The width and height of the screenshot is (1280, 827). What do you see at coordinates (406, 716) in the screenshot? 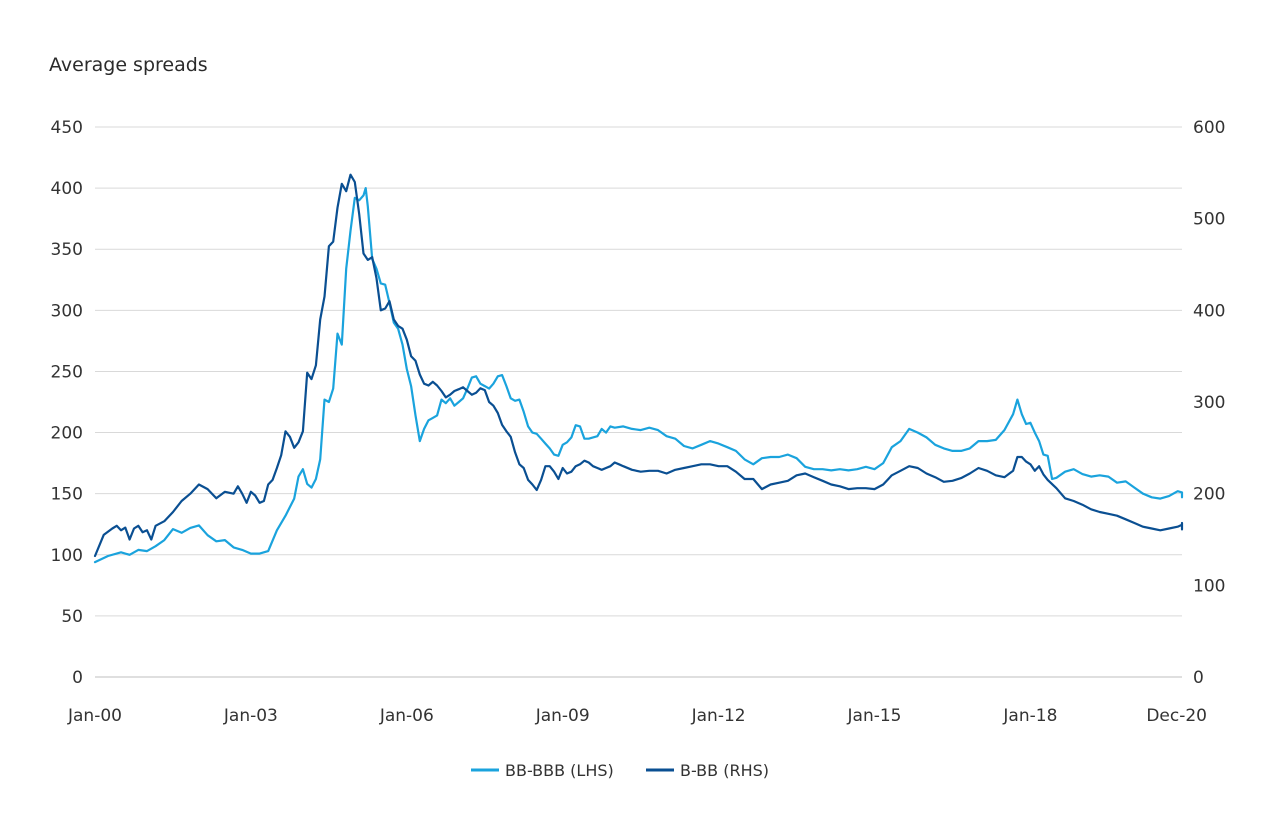
I see `x-tick-label: Jan-06` at bounding box center [406, 716].